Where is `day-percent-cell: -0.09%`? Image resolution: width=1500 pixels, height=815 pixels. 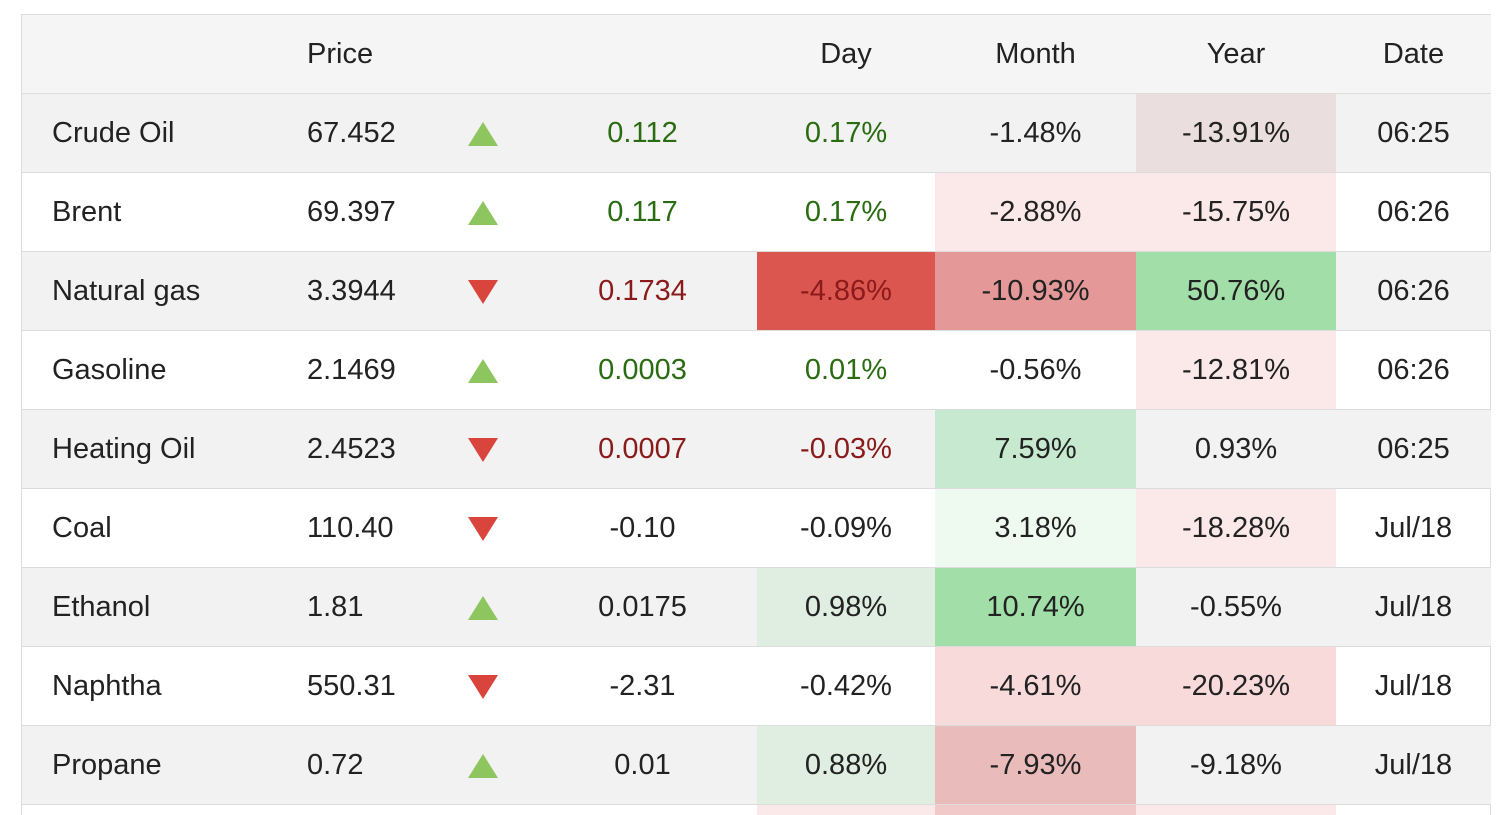
day-percent-cell: -0.09% is located at coordinates (846, 528).